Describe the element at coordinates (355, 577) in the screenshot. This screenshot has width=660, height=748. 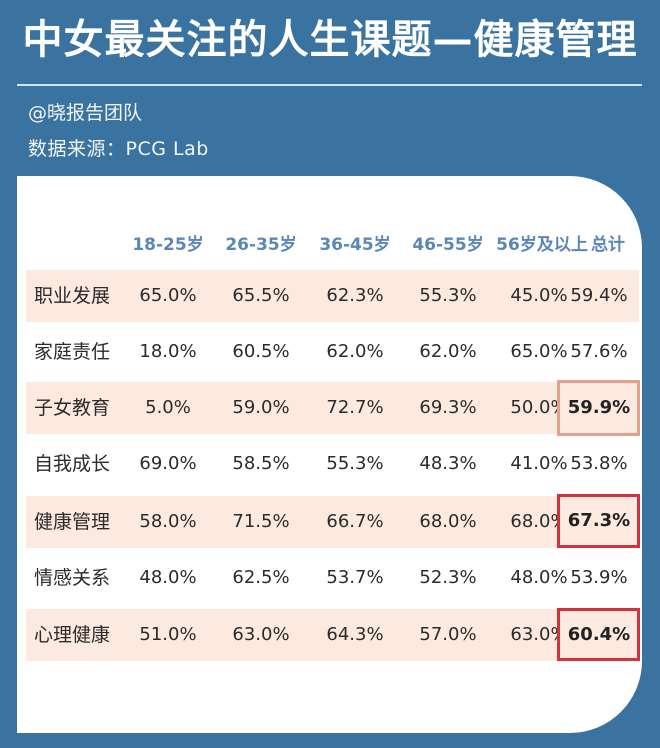
I see `table-cell: 53.7%` at that location.